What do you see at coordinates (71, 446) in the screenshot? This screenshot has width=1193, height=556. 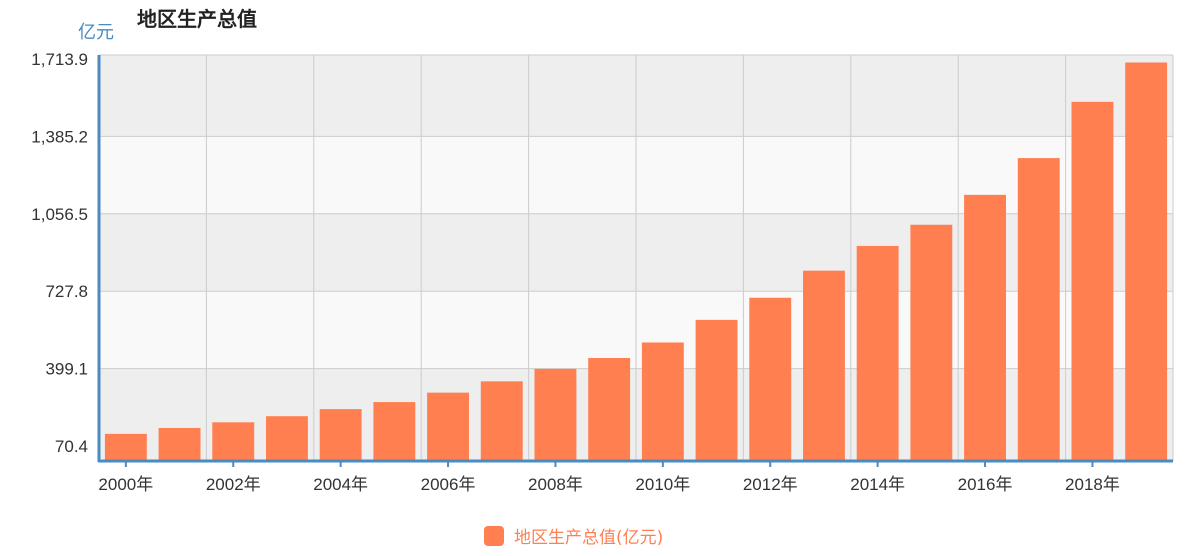 I see `y-tick-label: 70.4` at bounding box center [71, 446].